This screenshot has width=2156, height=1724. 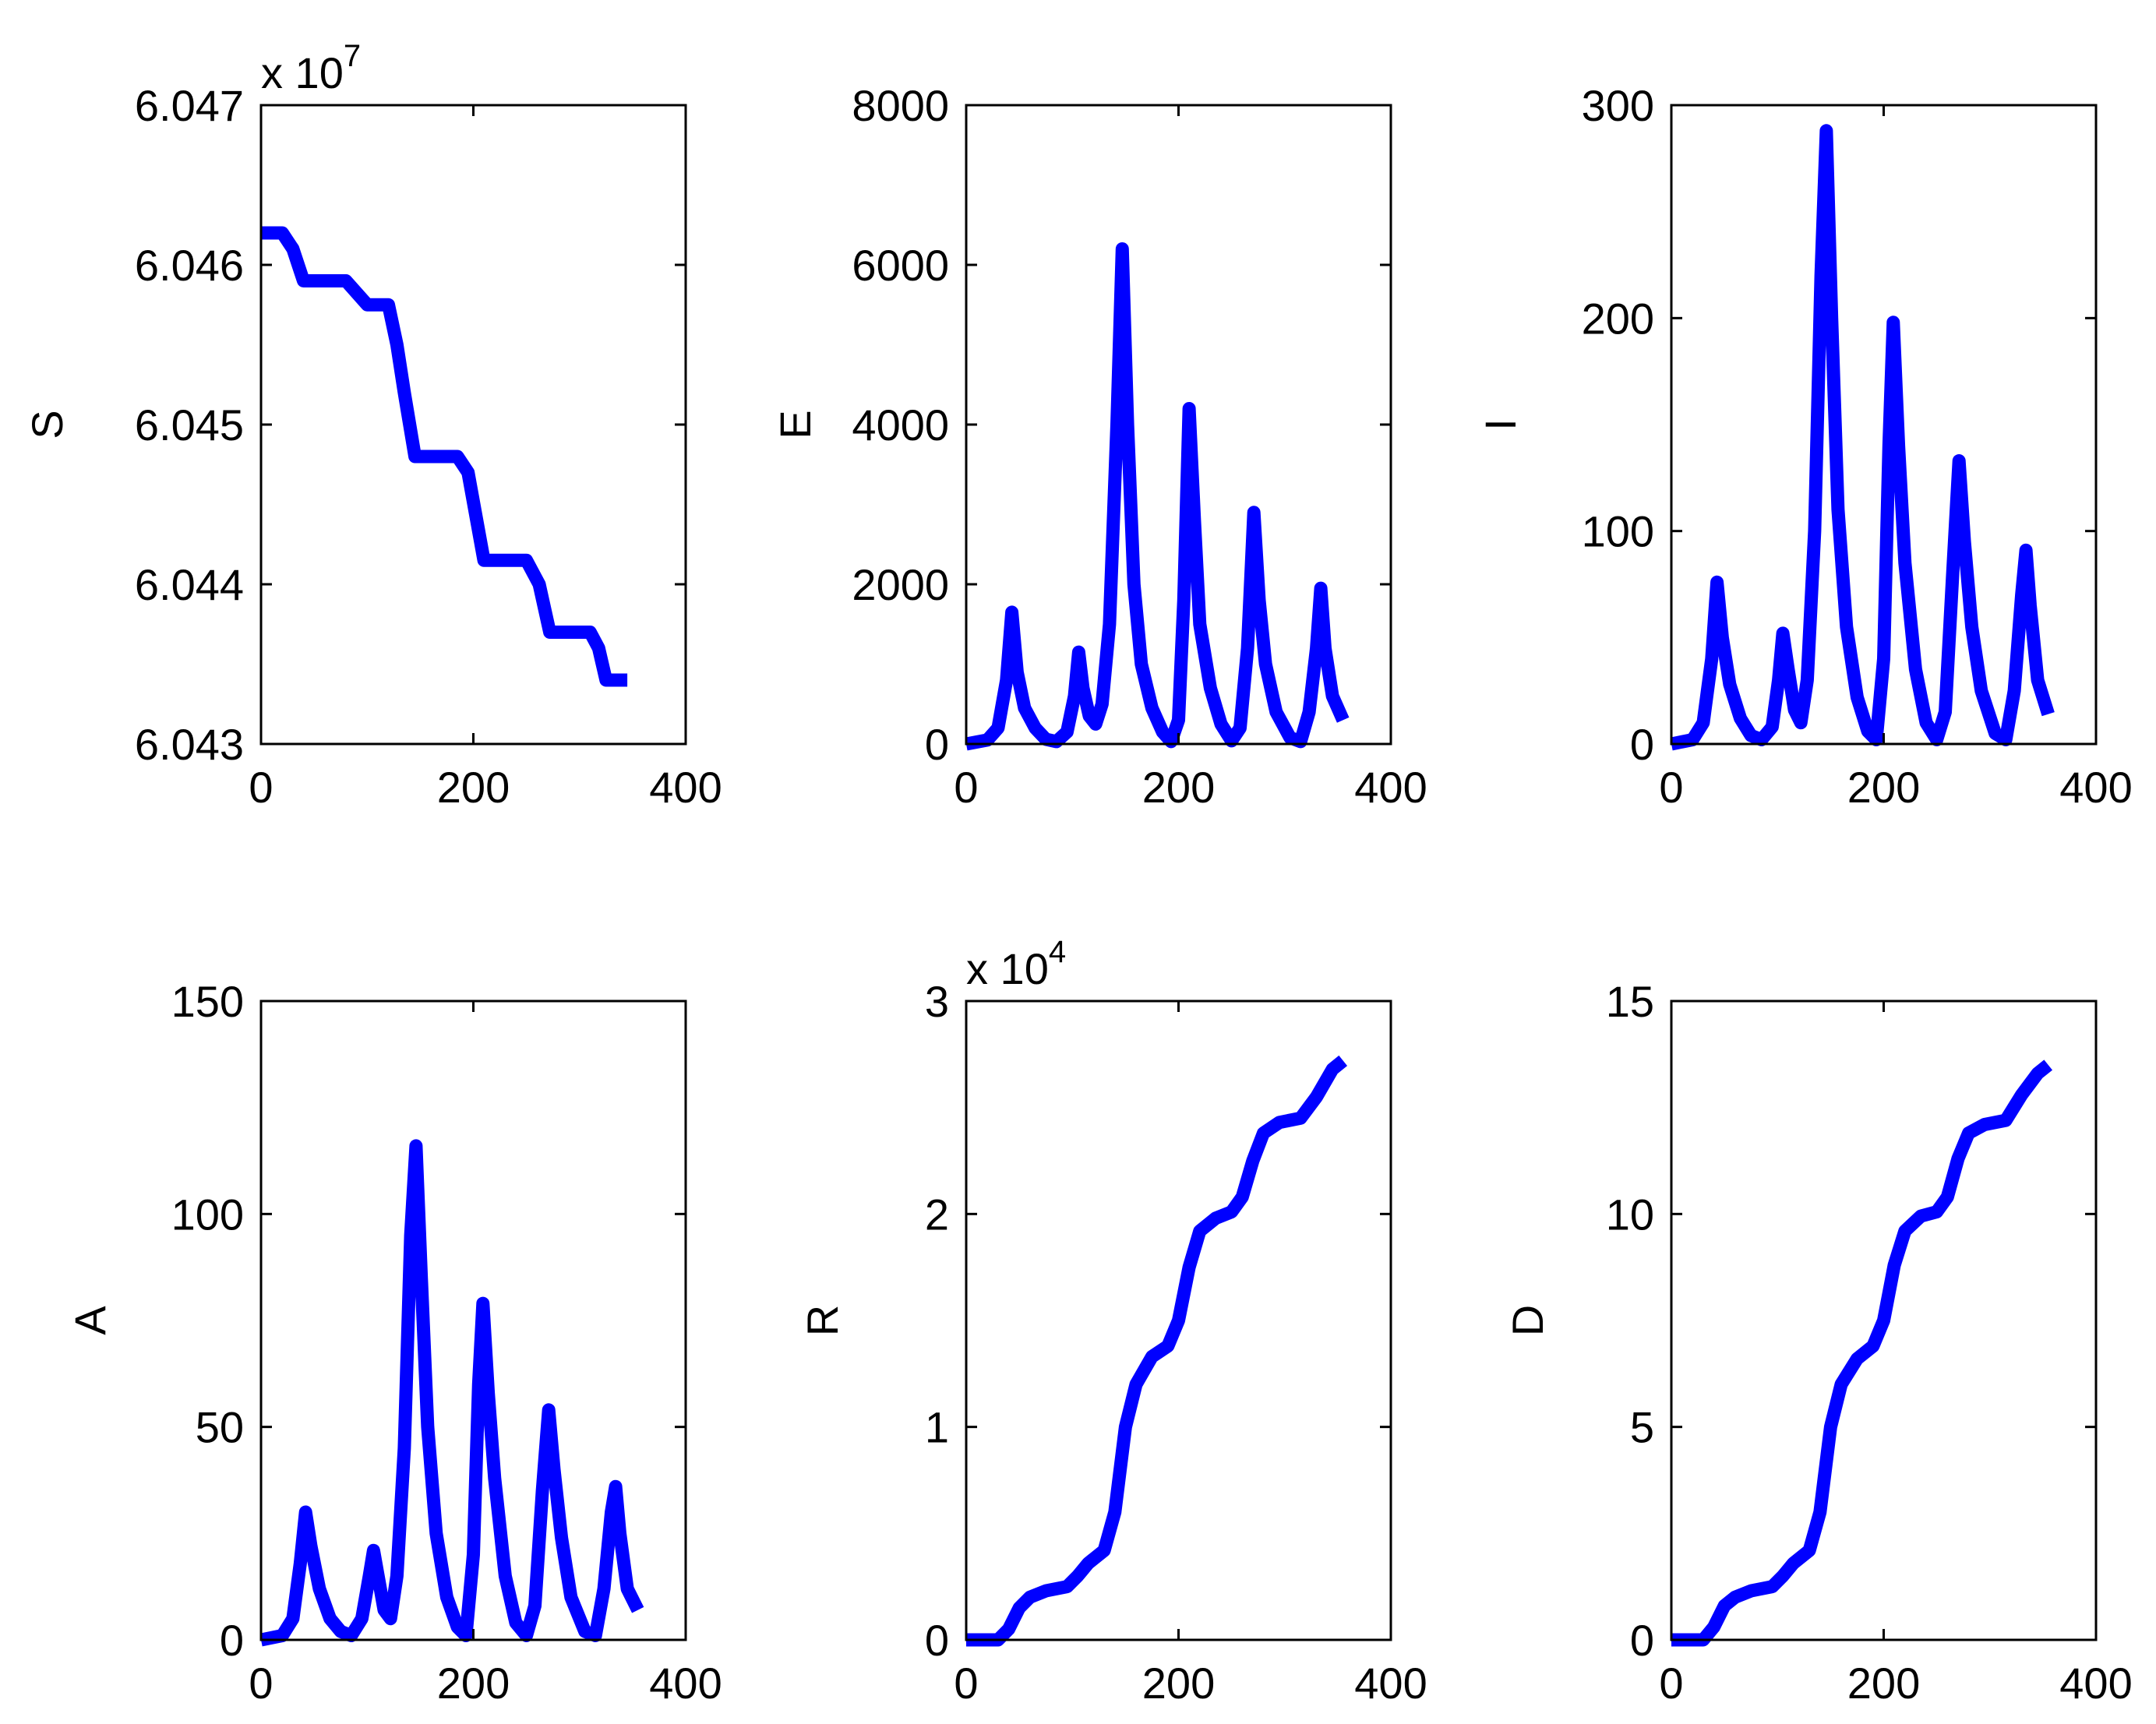 I want to click on subplot-d: 0 200 400 0 5 10 15 D, so click(x=1818, y=1342).